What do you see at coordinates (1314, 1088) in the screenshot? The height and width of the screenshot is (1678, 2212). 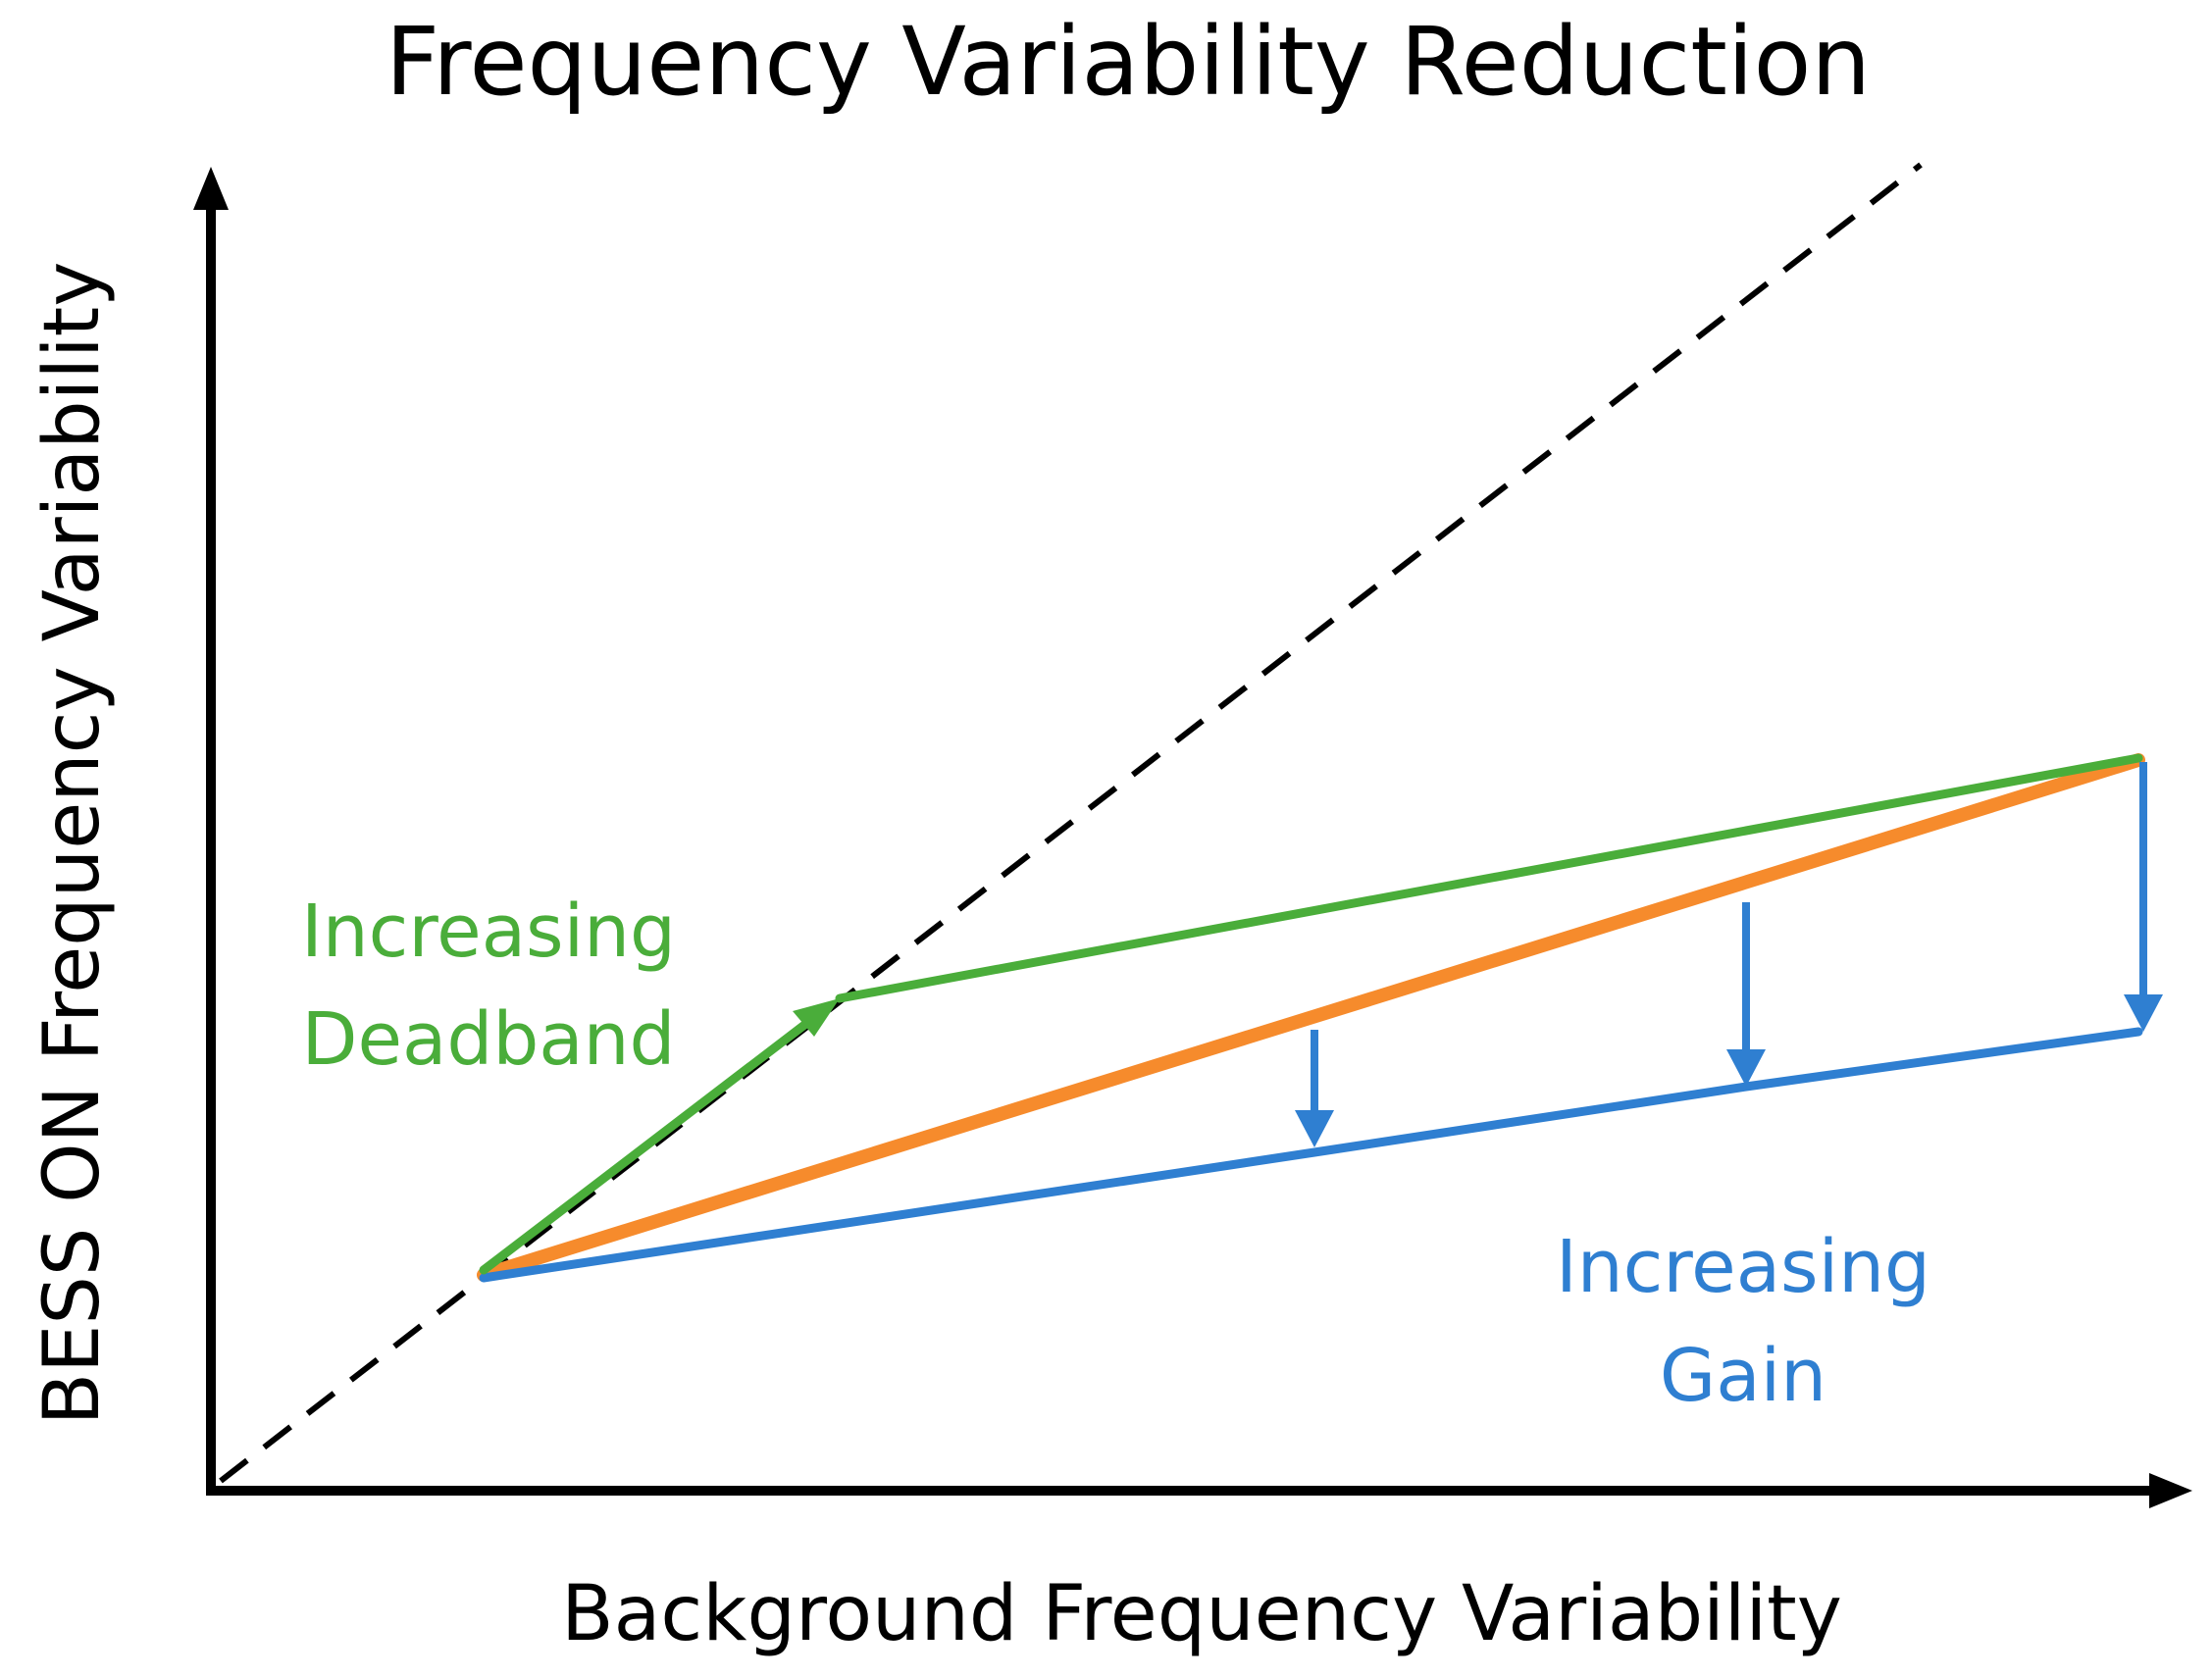 I see `gain-arrow-left` at bounding box center [1314, 1088].